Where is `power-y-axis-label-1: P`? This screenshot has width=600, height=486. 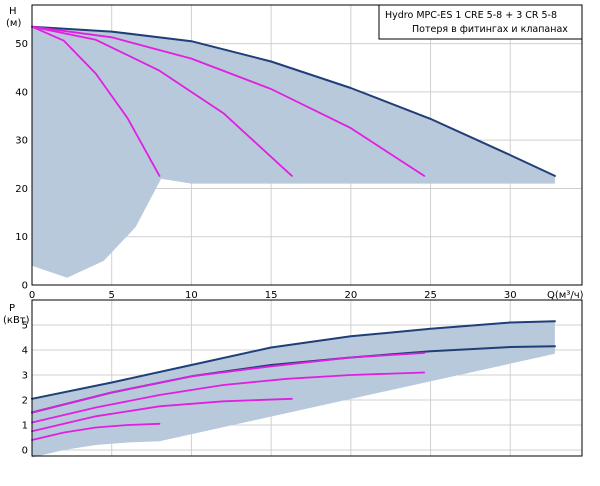
power-y-axis-label-1: P is located at coordinates (12, 308).